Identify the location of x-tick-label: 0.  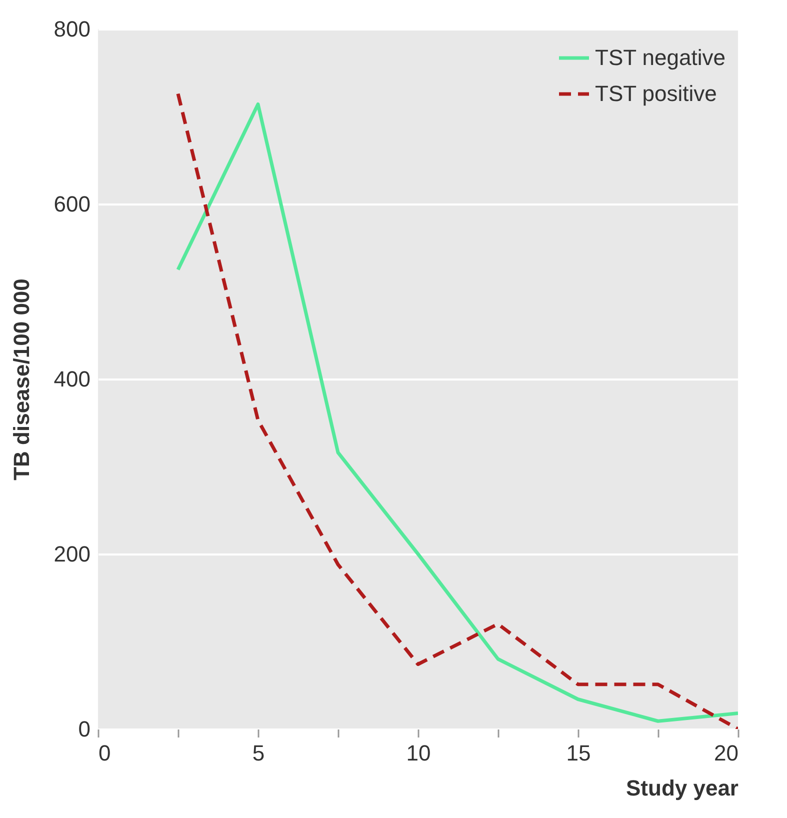
(104, 753).